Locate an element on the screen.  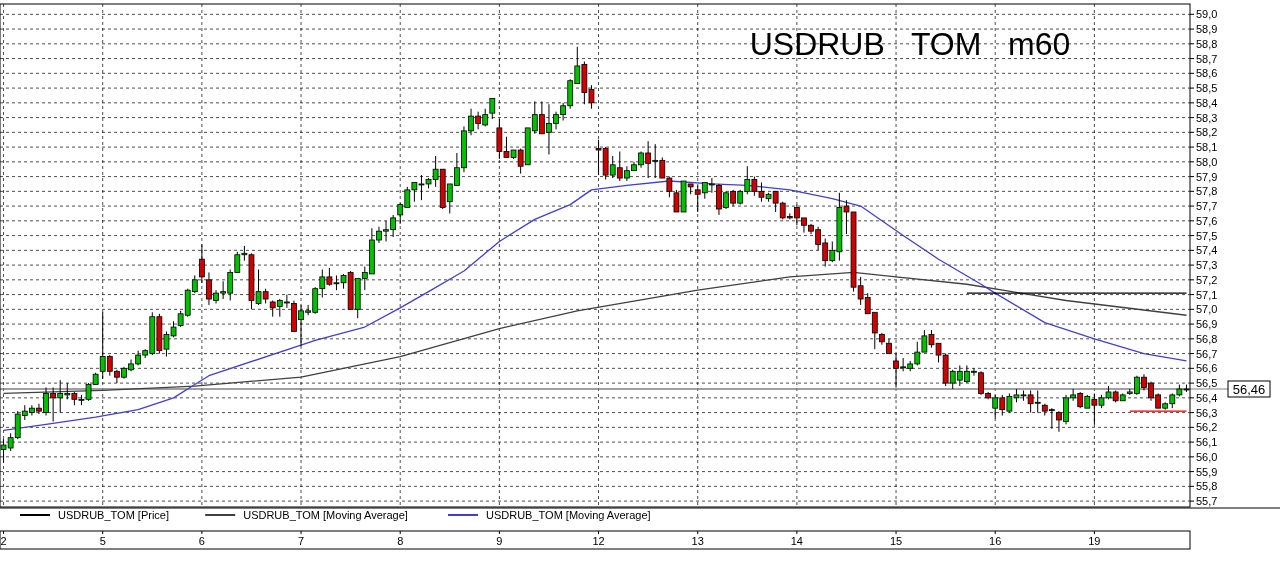
x-tick-label: 7 is located at coordinates (301, 541).